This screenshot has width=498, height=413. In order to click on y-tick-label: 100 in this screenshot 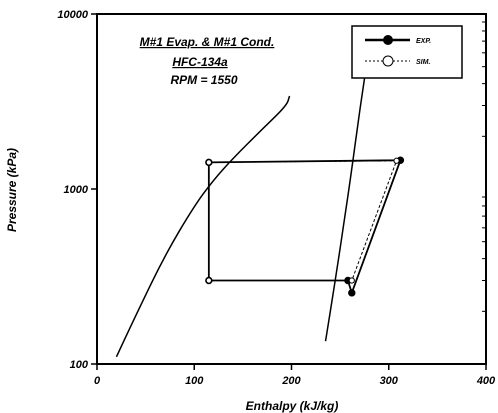, I will do `click(79, 365)`.